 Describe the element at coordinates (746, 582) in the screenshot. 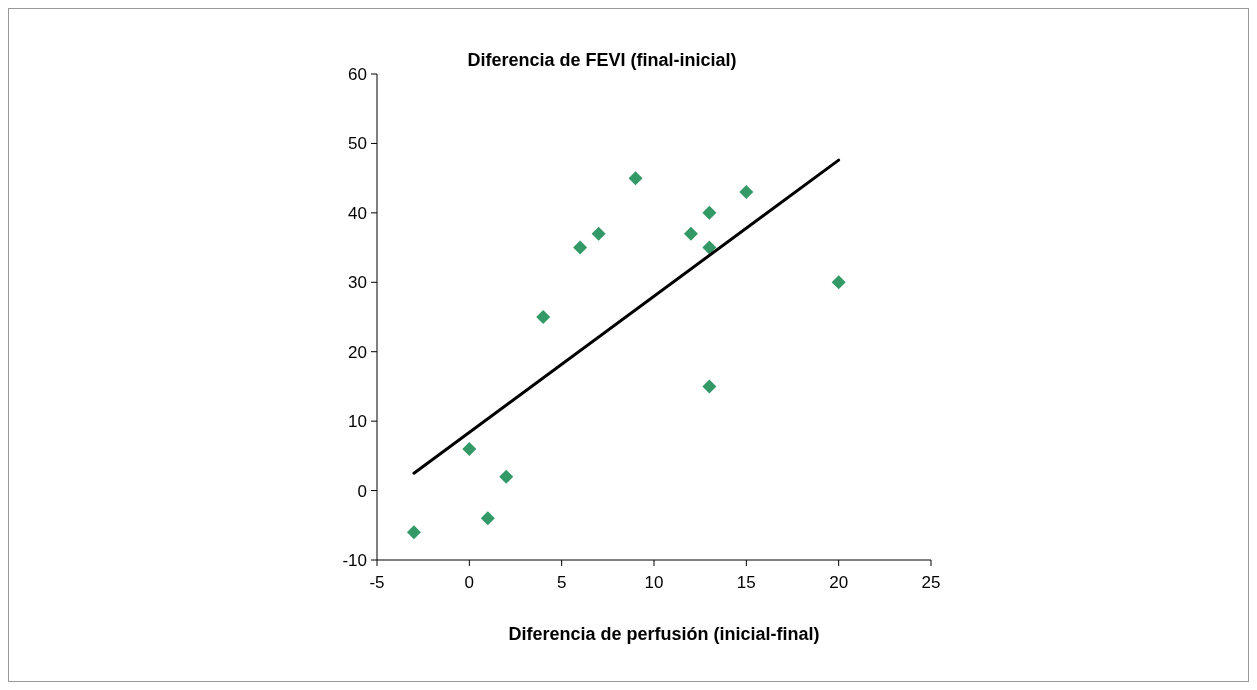

I see `x-tick-label: 15` at that location.